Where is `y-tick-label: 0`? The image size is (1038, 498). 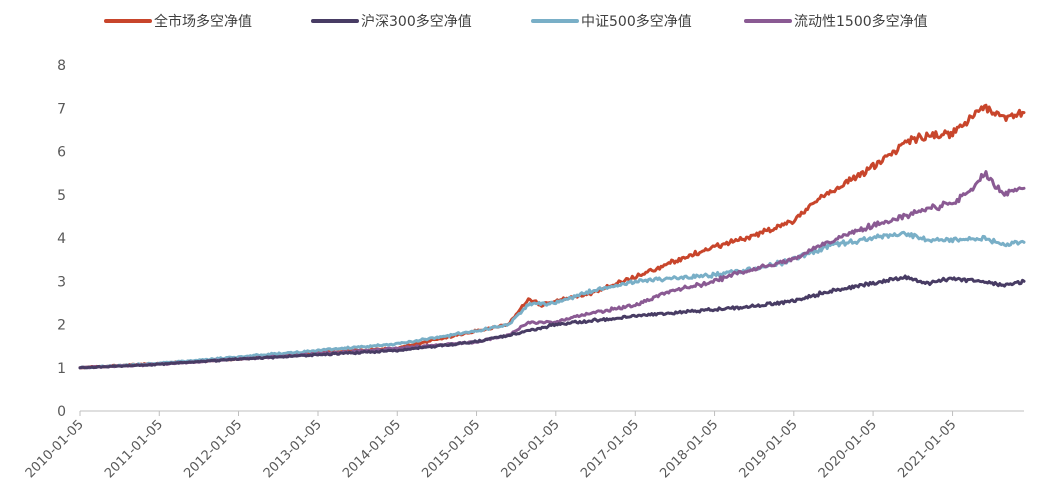 y-tick-label: 0 is located at coordinates (61, 412).